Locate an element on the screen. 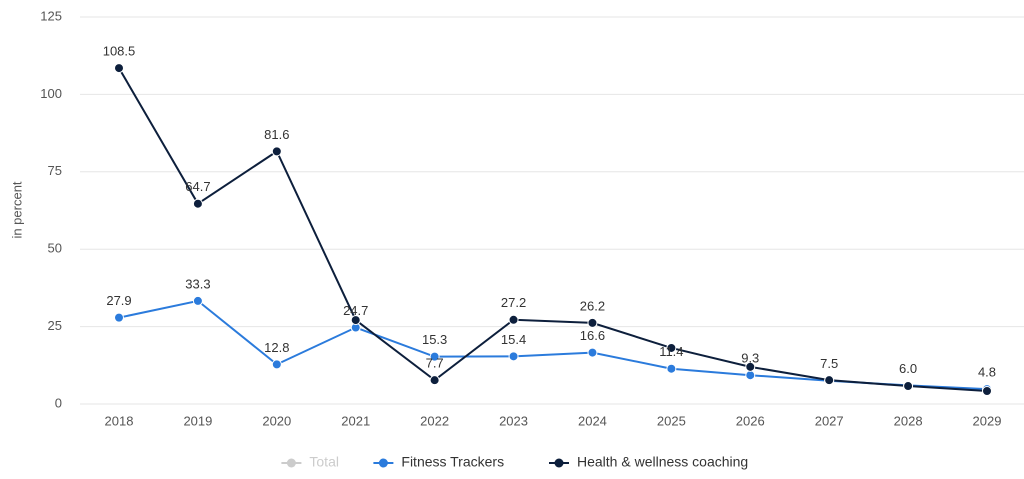  y-tick-label: 125 is located at coordinates (51, 15).